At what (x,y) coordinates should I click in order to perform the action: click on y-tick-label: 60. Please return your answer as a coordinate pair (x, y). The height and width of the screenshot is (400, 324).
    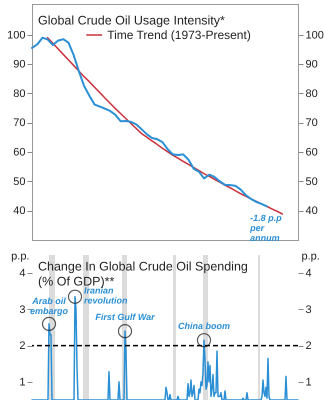
    Looking at the image, I should click on (19, 152).